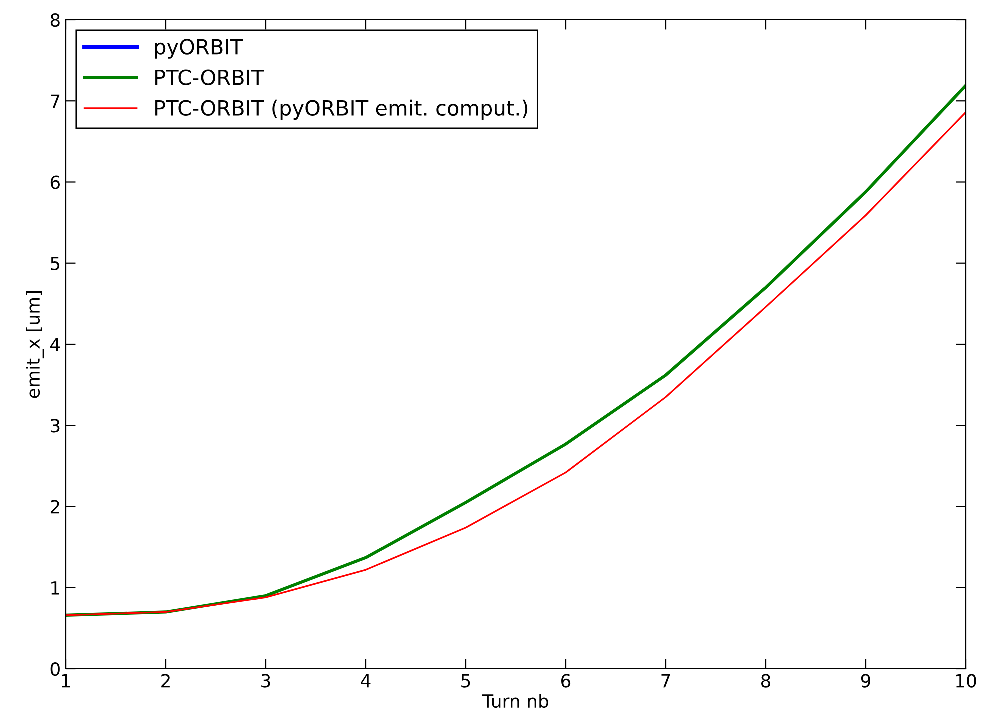  What do you see at coordinates (55, 669) in the screenshot?
I see `y-tick-label: 0` at bounding box center [55, 669].